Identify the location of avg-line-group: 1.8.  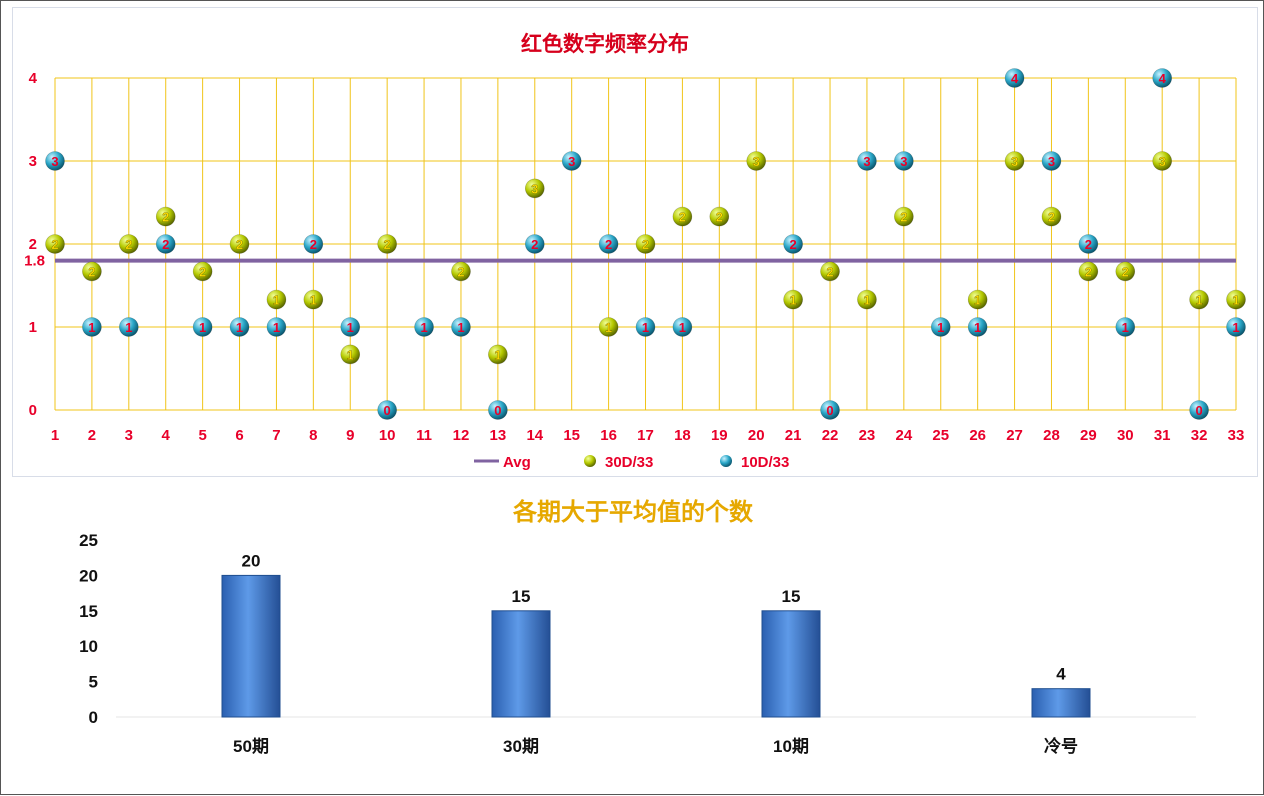
(630, 261).